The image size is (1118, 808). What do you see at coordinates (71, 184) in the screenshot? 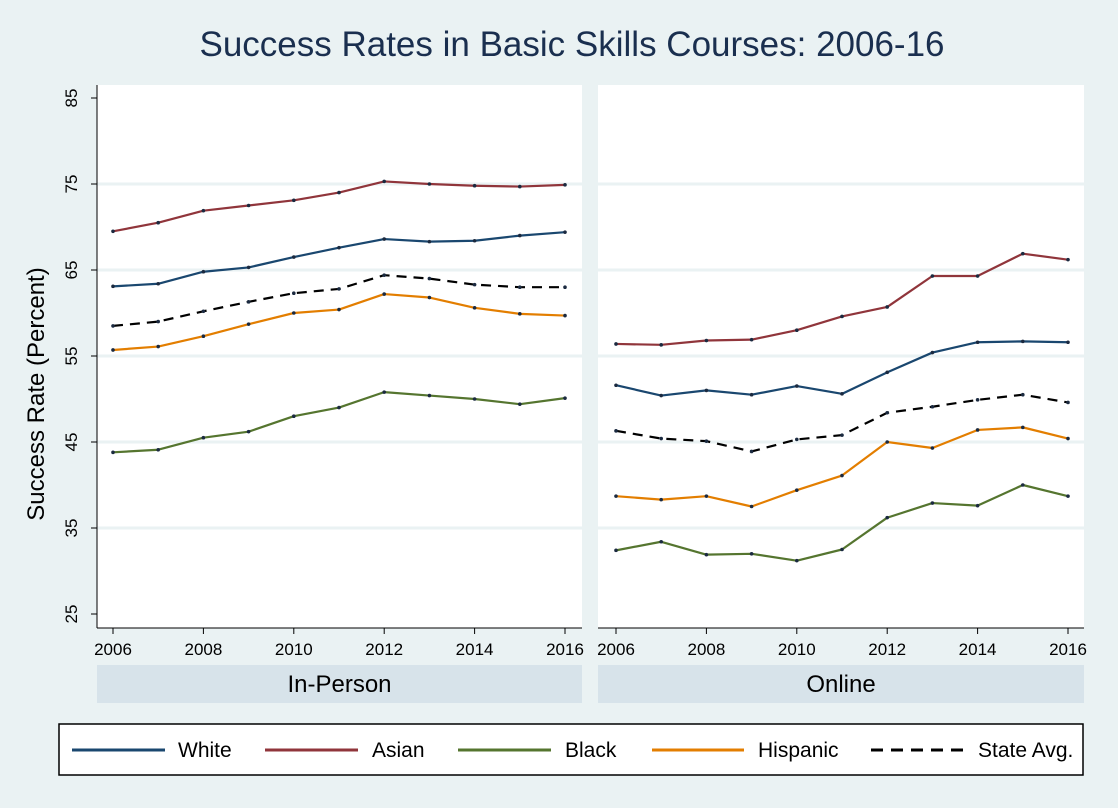
I see `y-tick-label: 75` at bounding box center [71, 184].